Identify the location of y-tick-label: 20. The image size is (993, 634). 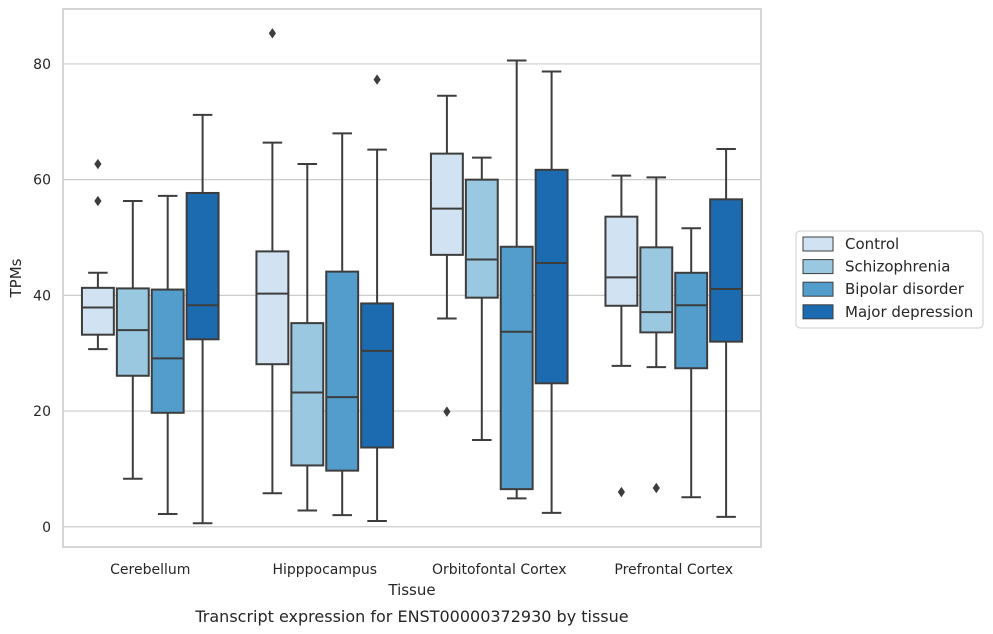
(42, 412).